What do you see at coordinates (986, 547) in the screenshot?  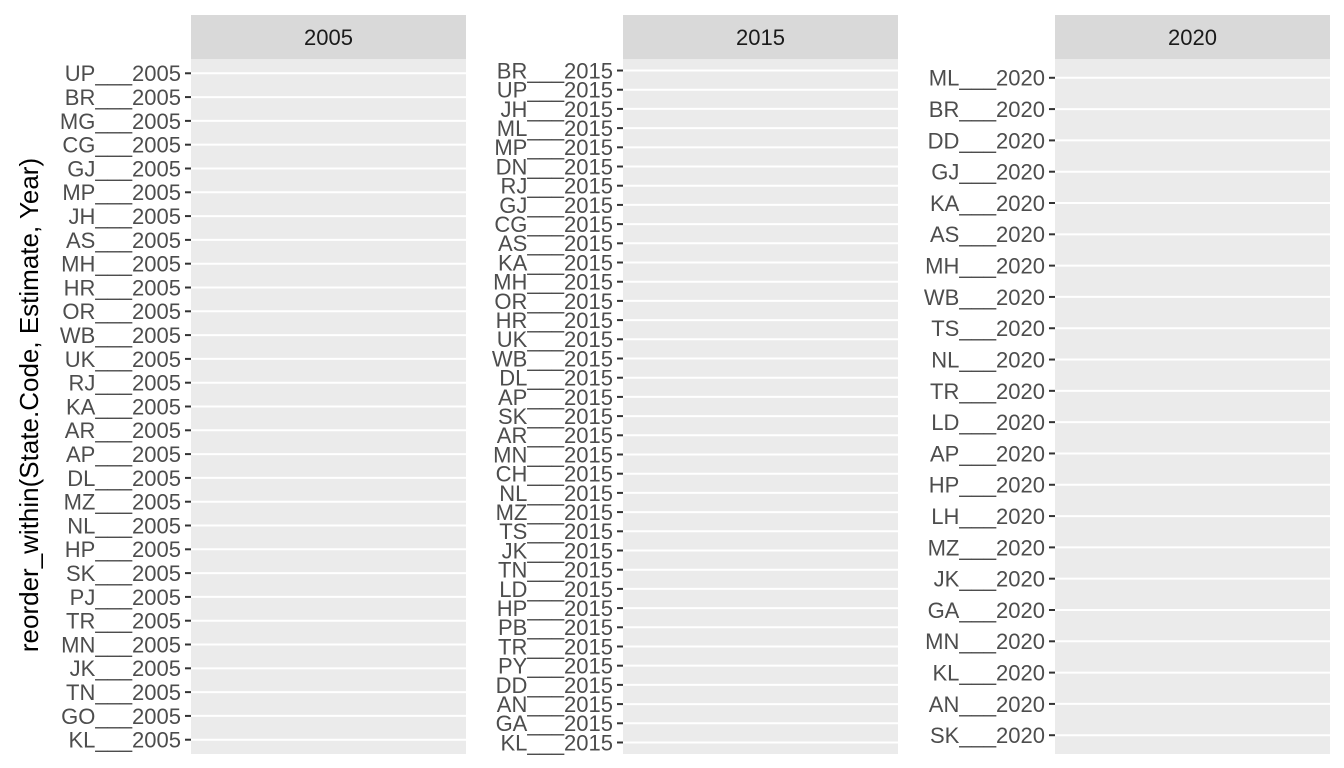 I see `y-tick-label: MZ___2020` at bounding box center [986, 547].